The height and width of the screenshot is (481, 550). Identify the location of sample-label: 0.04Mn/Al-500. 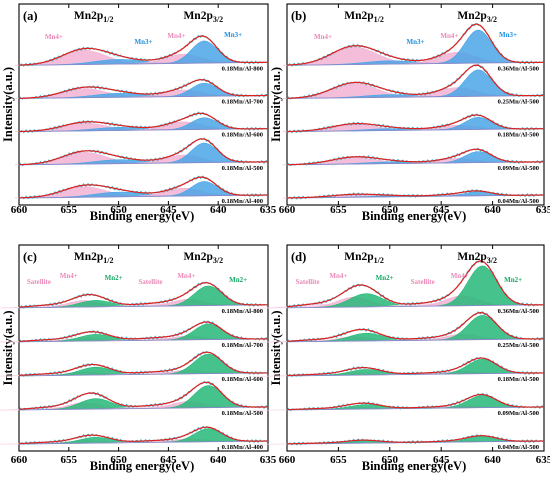
(518, 447).